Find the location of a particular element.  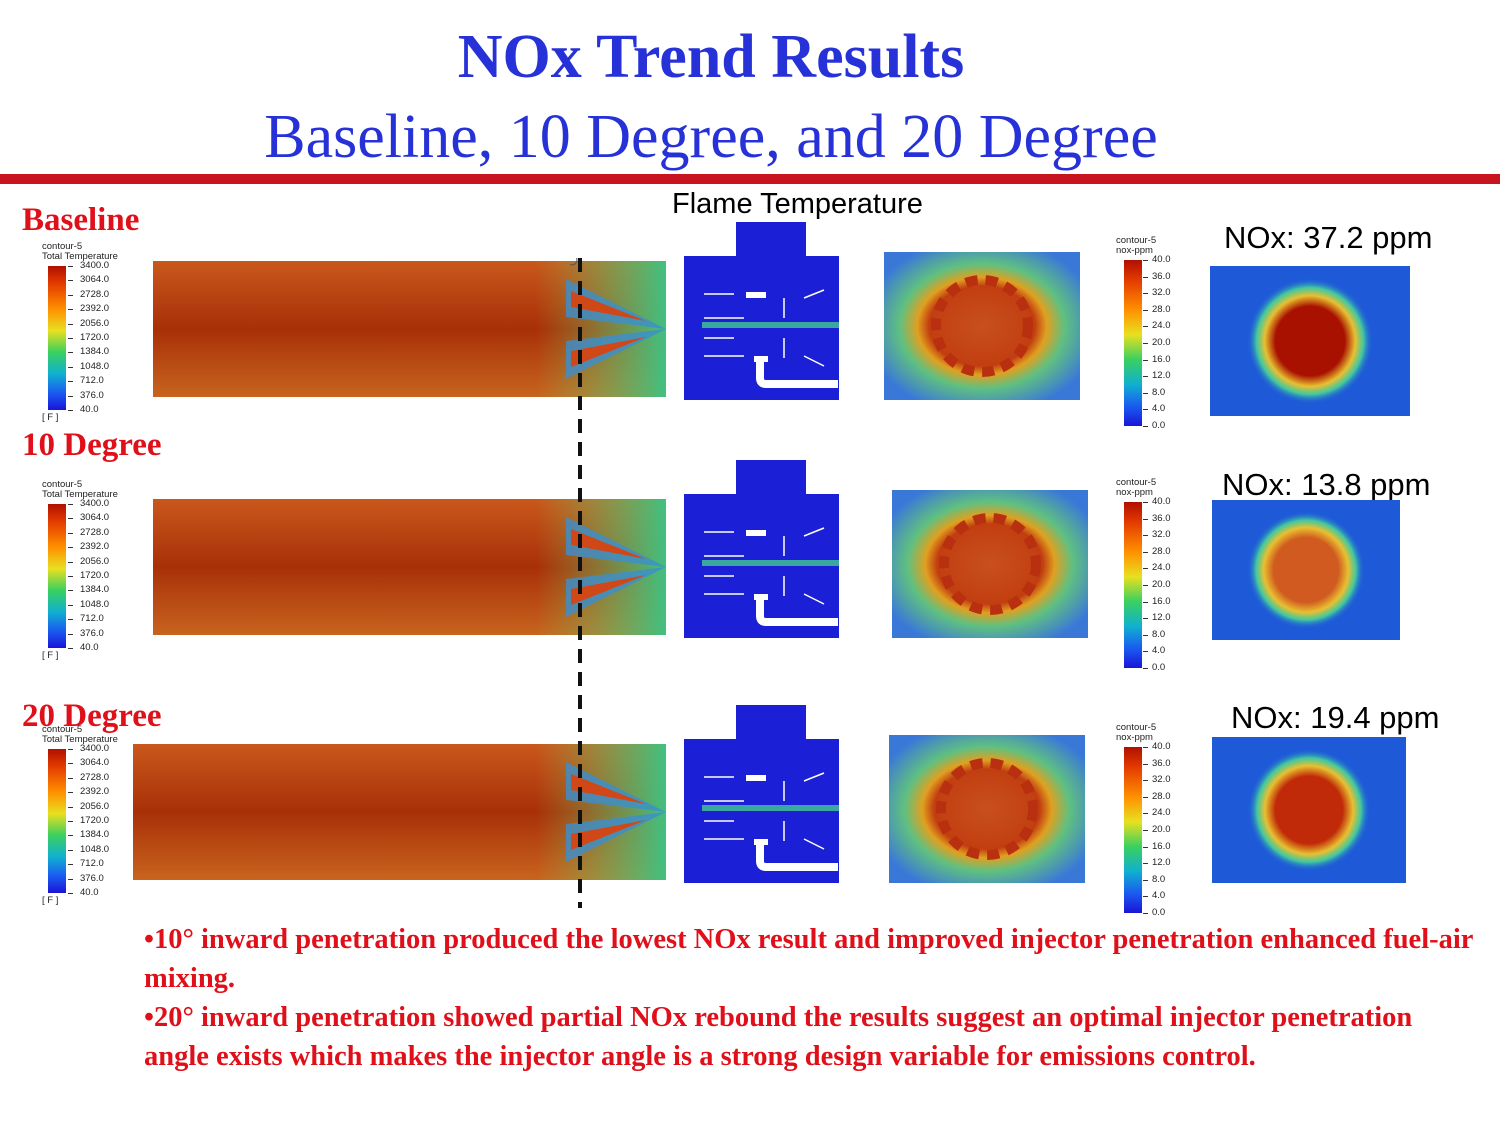

case-label-baseline: Baseline is located at coordinates (81, 220).